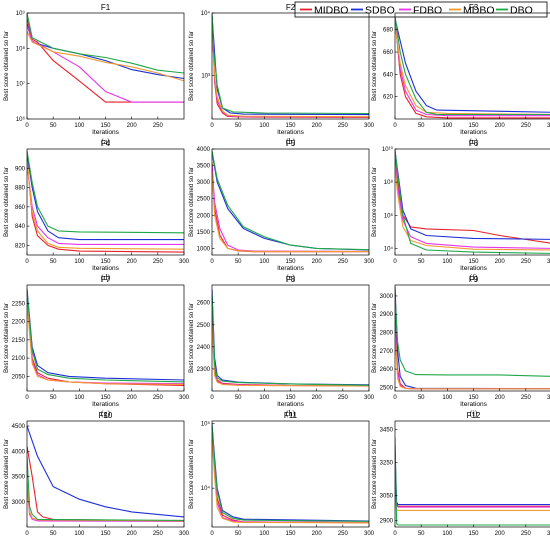 Image resolution: width=550 pixels, height=536 pixels. What do you see at coordinates (387, 334) in the screenshot?
I see `y-tick-label: 2800` at bounding box center [387, 334].